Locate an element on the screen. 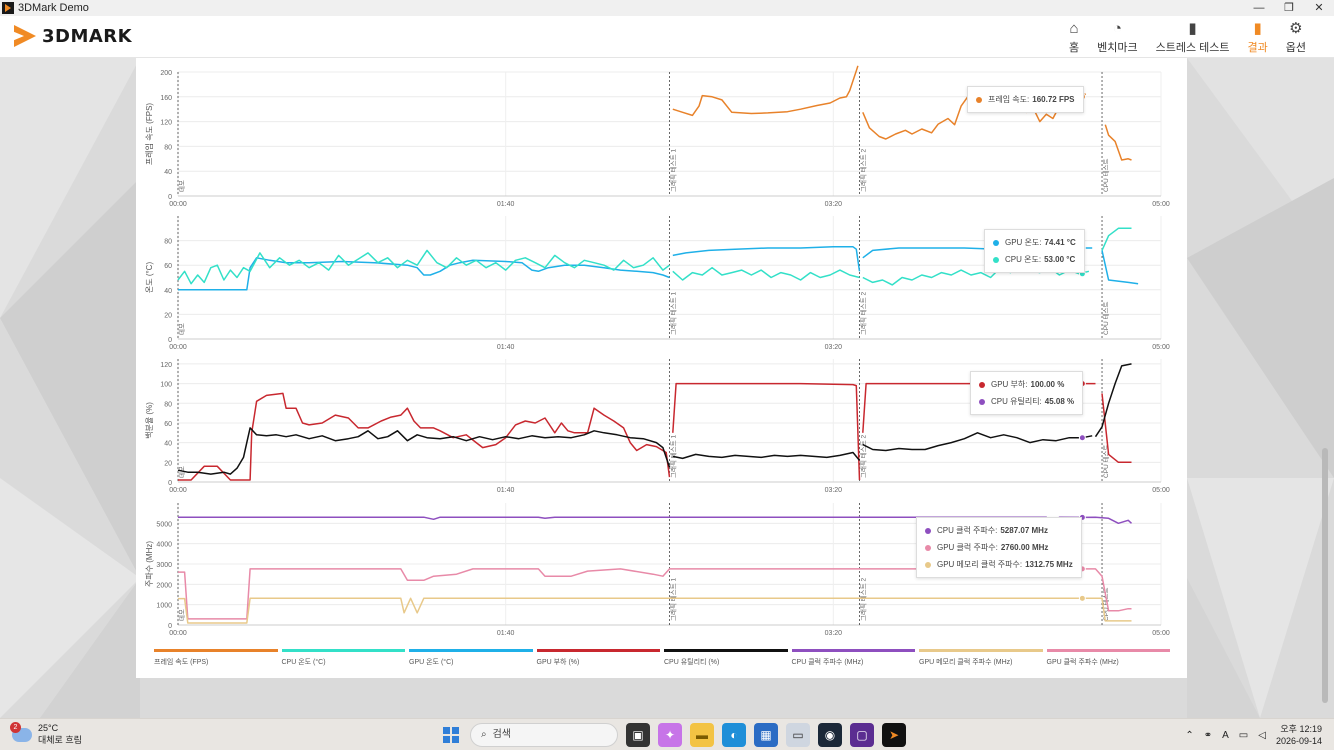  bottom-legend-item: 프레임 속도 (FPS) is located at coordinates (216, 658).